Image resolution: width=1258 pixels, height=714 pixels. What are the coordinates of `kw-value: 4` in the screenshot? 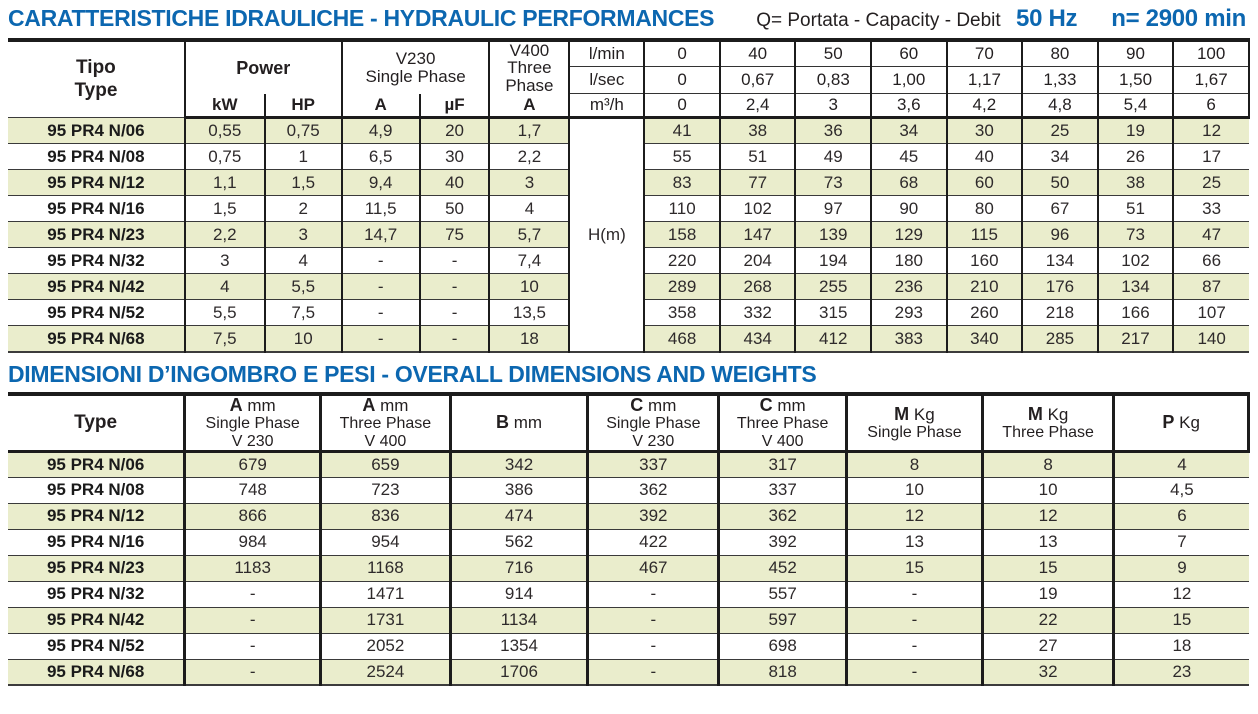 It's located at (224, 286).